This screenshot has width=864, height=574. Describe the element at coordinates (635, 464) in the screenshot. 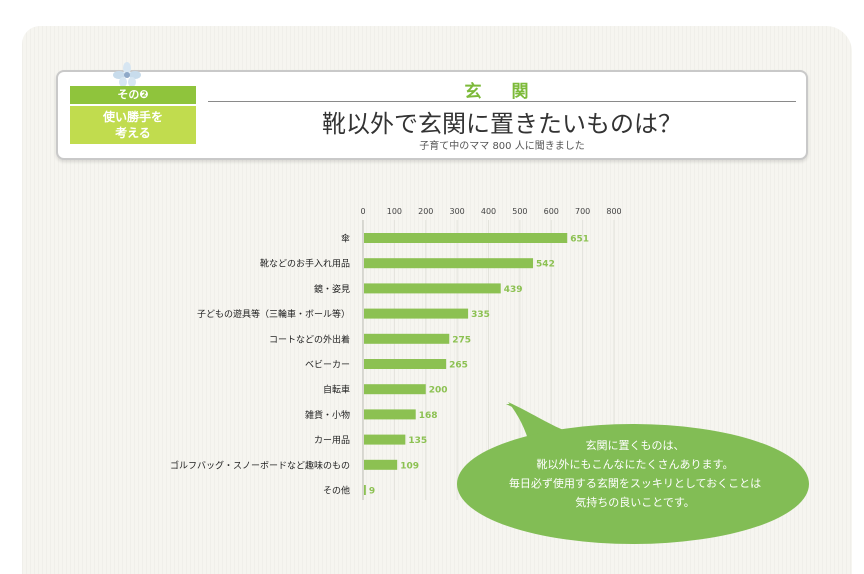

I see `bubble-line-2: 靴以外にもこんなにたくさんあります。` at that location.